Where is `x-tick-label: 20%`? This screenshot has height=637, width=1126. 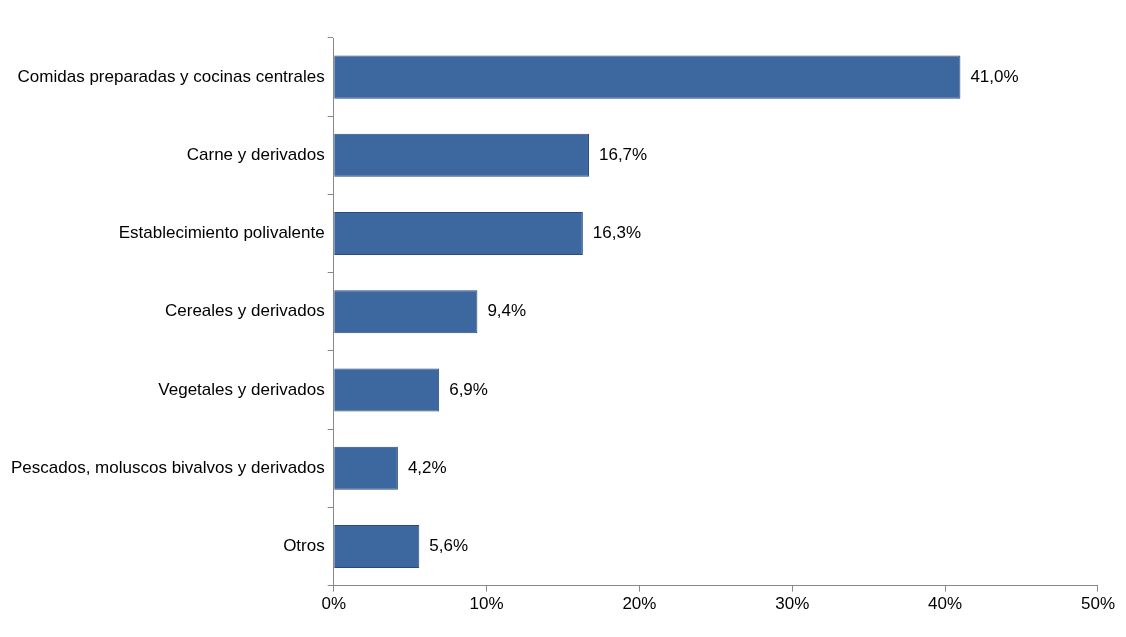
x-tick-label: 20% is located at coordinates (639, 604).